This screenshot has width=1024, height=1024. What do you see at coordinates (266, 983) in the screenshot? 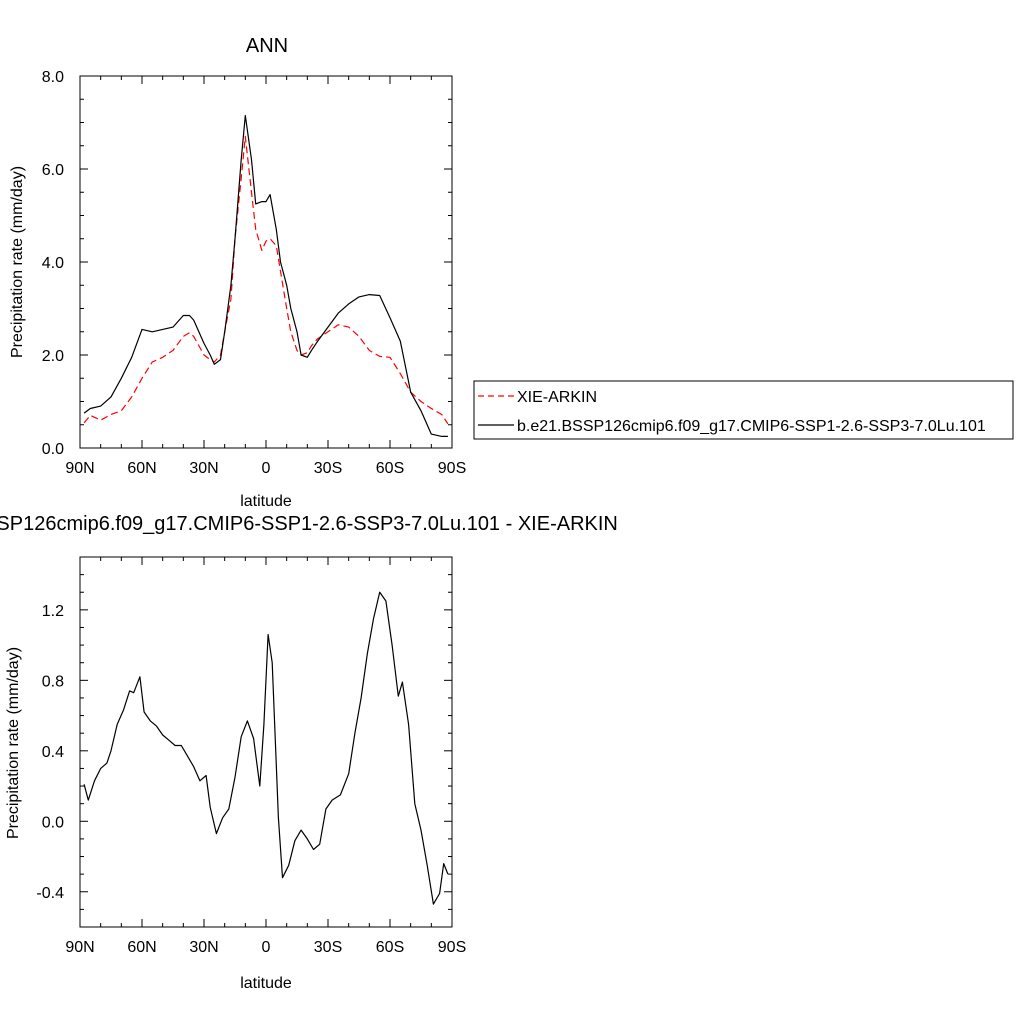
I see `bottom-x-axis-label: latitude` at bounding box center [266, 983].